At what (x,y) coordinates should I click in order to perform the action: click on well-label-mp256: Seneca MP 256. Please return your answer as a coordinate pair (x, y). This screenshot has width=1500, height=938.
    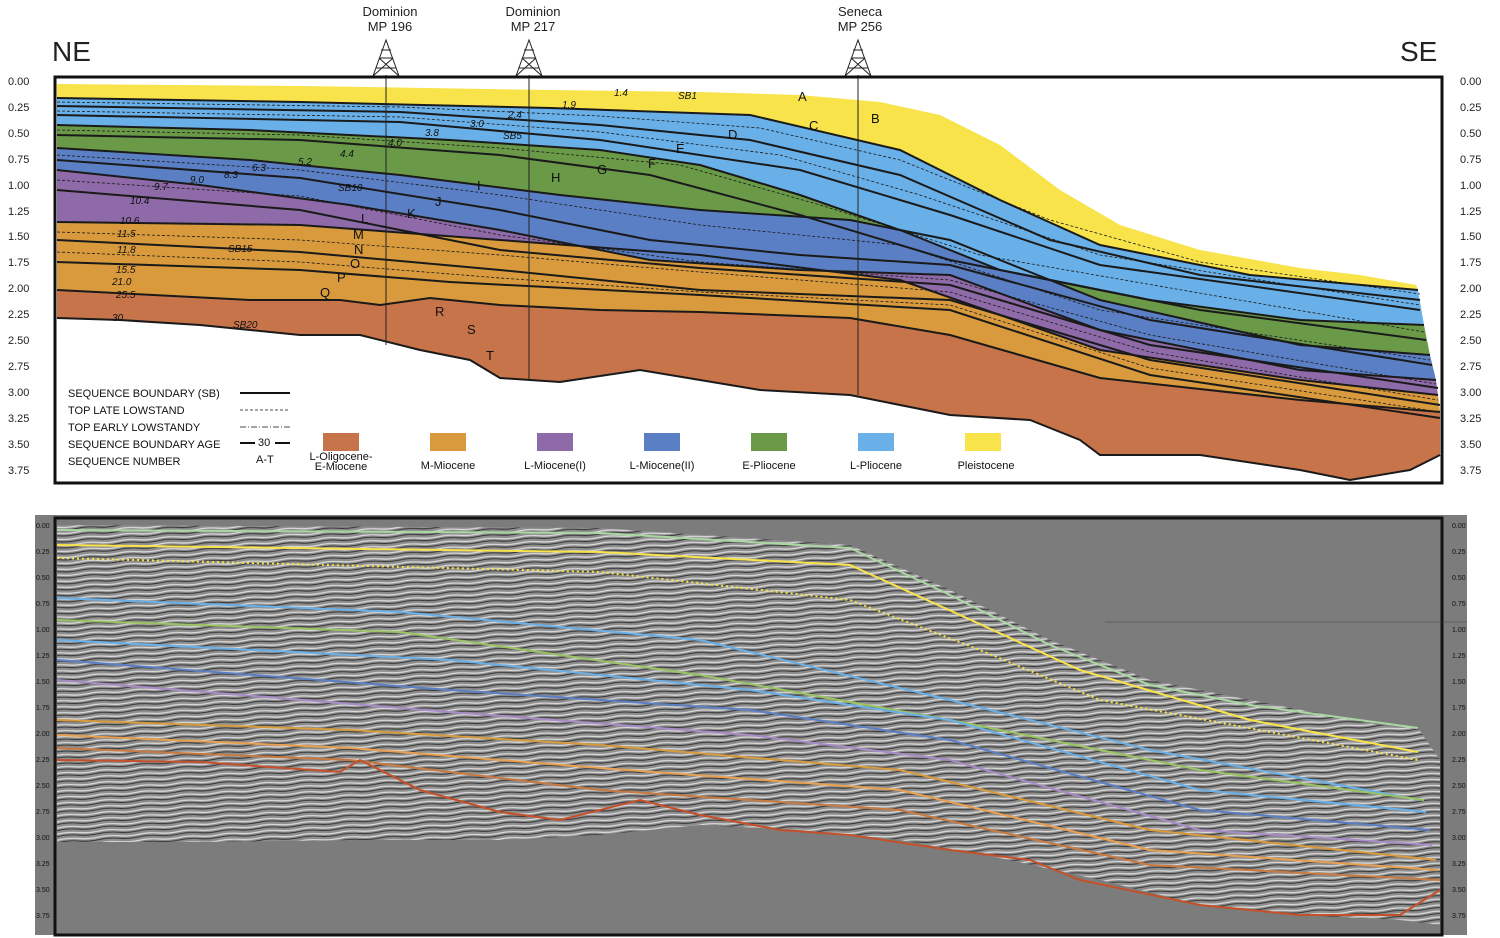
    Looking at the image, I should click on (860, 19).